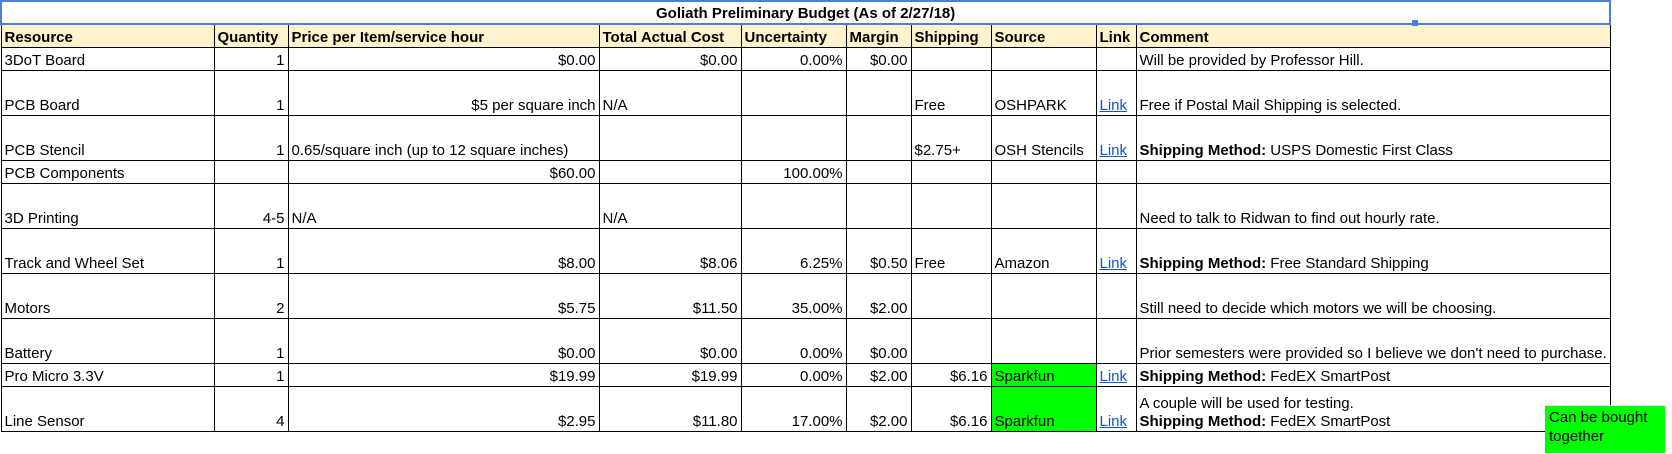  What do you see at coordinates (670, 375) in the screenshot?
I see `cell-total: $19.99` at bounding box center [670, 375].